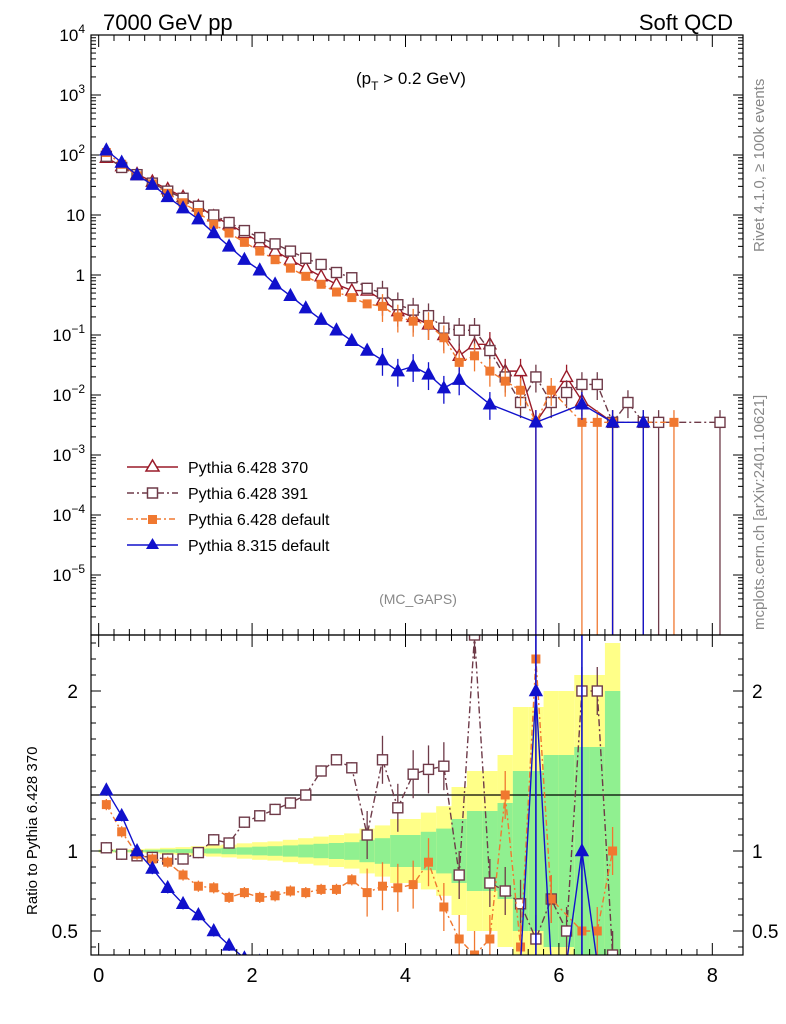 Image resolution: width=786 pixels, height=1024 pixels. What do you see at coordinates (259, 520) in the screenshot?
I see `legend-label-p6-default: Pythia 6.428 default` at bounding box center [259, 520].